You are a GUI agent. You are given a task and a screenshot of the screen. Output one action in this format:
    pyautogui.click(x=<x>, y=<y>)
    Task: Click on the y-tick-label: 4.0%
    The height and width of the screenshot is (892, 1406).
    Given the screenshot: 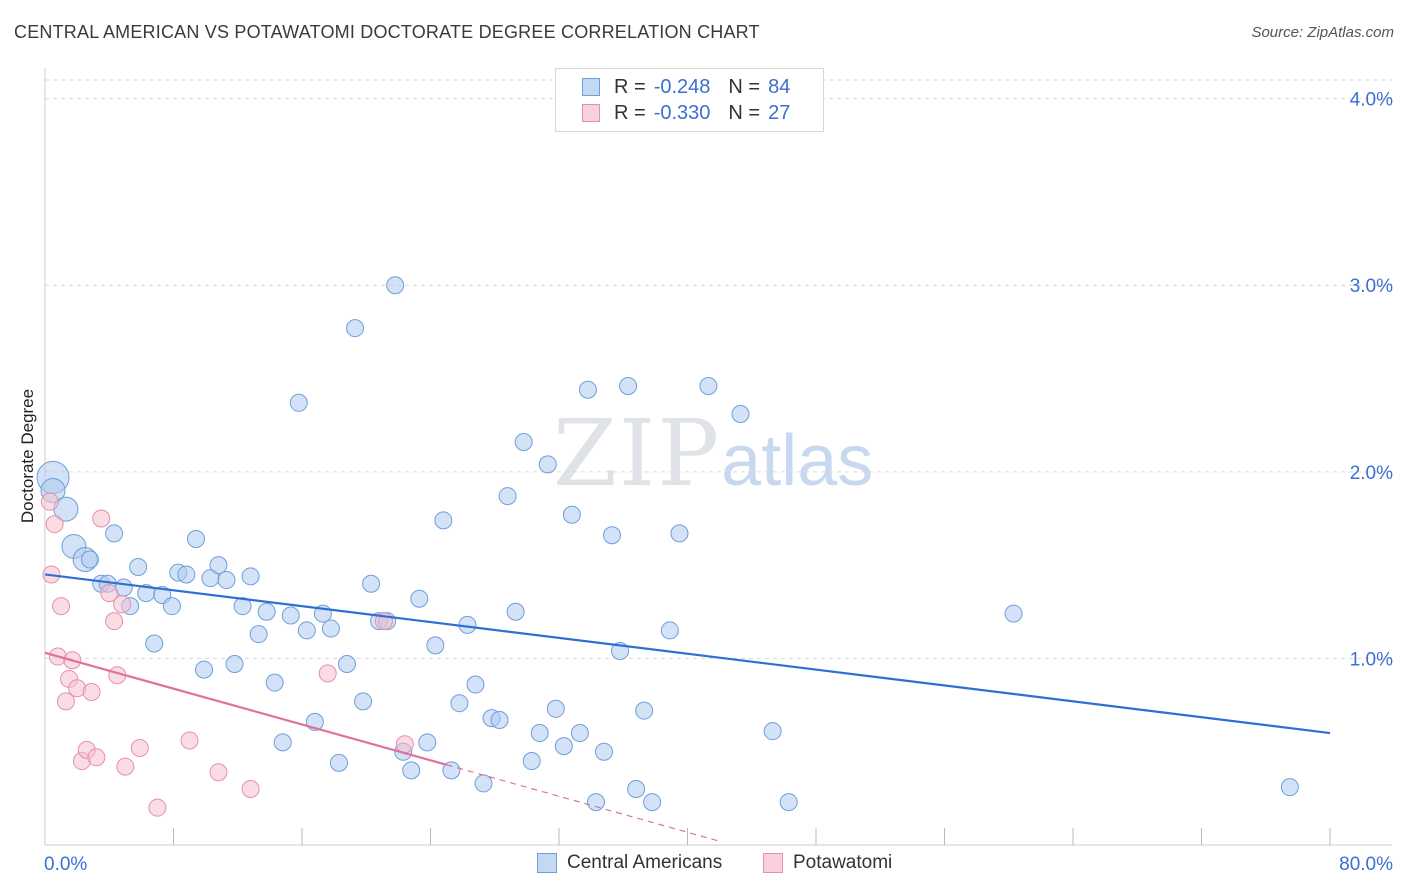 What is the action you would take?
    pyautogui.click(x=1371, y=100)
    